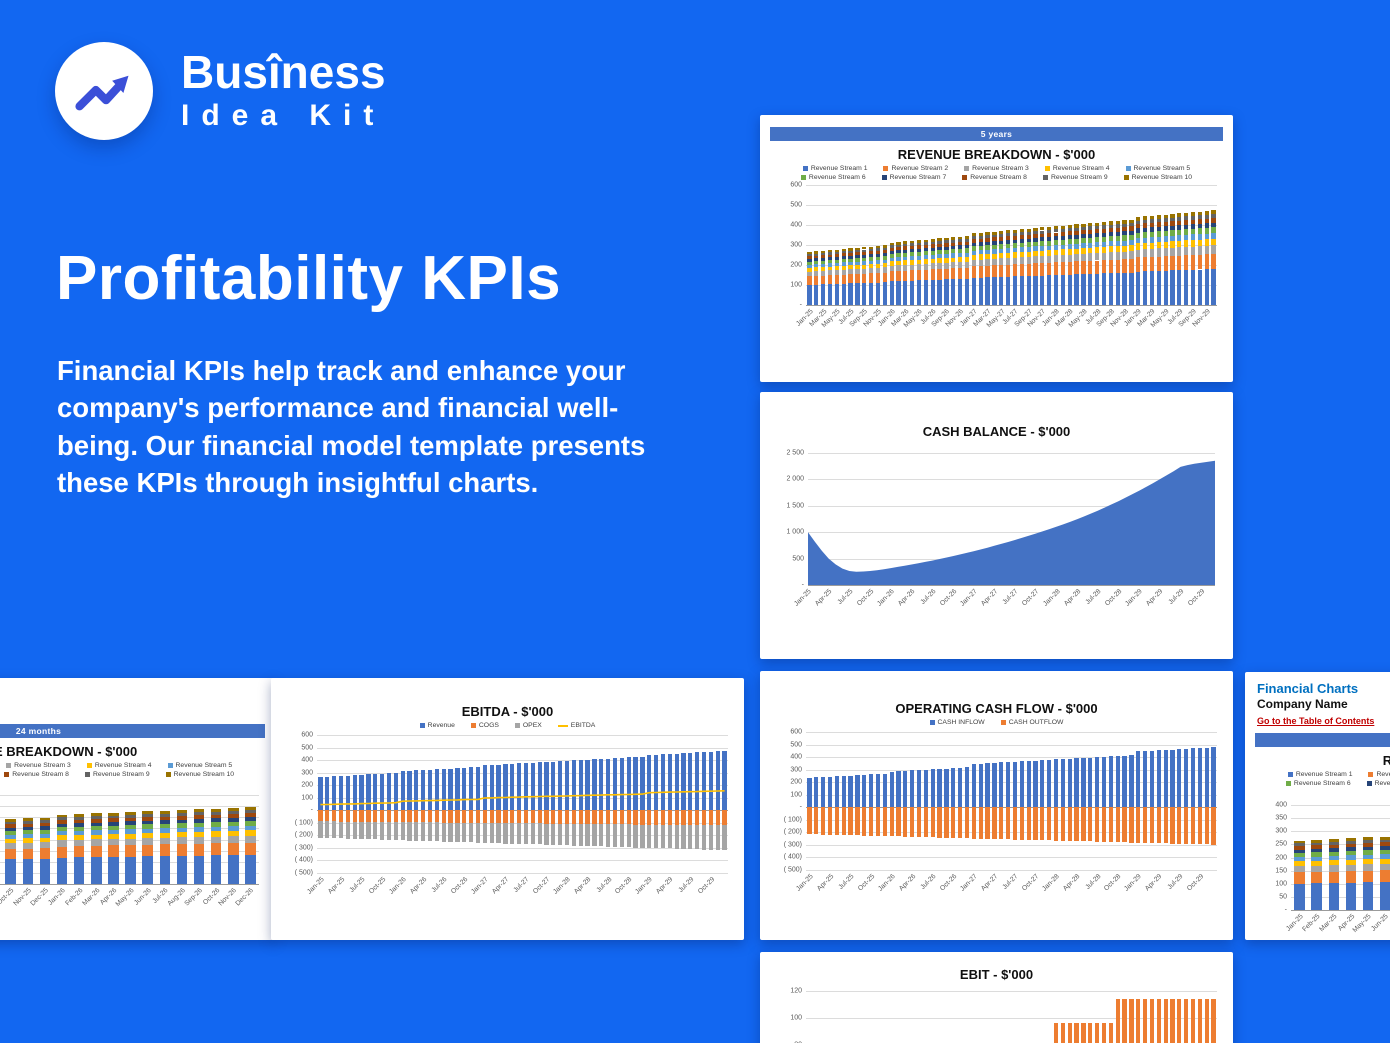 Image resolution: width=1390 pixels, height=1043 pixels. Describe the element at coordinates (1031, 883) in the screenshot. I see `x-axis-tick-label: Oct-27` at that location.